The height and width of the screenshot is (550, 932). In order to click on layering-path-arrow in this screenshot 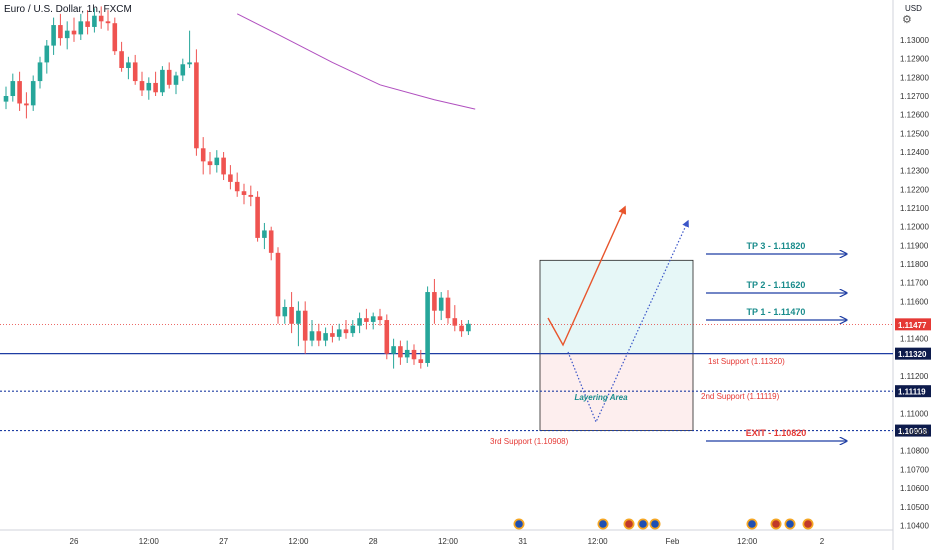, I will do `click(628, 321)`.